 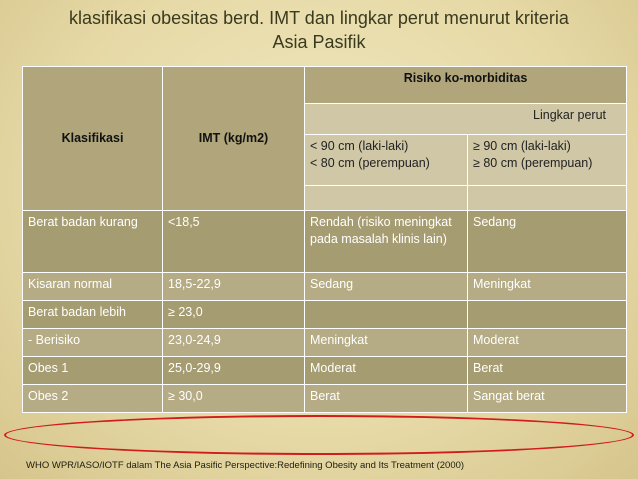 I want to click on header-lingkar-lt: < 90 cm (laki-laki) < 80 cm (perempuan), so click(x=386, y=160).